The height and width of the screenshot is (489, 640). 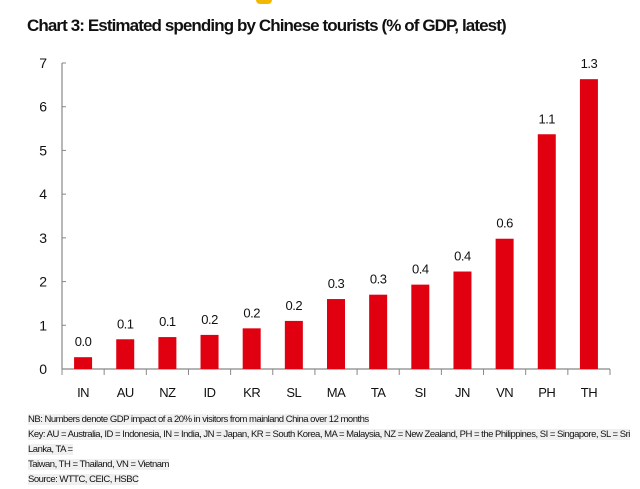 What do you see at coordinates (43, 63) in the screenshot?
I see `y-tick-label: 7` at bounding box center [43, 63].